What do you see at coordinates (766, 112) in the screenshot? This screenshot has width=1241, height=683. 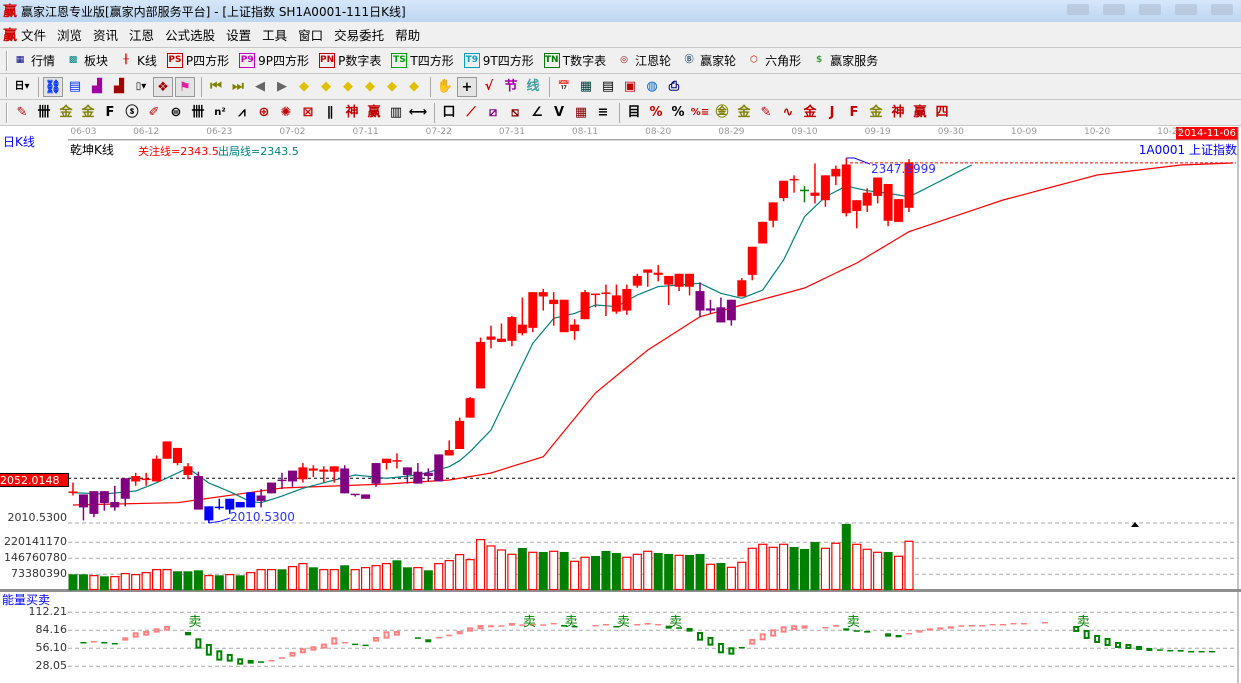 I see `marker-icon: ✎` at bounding box center [766, 112].